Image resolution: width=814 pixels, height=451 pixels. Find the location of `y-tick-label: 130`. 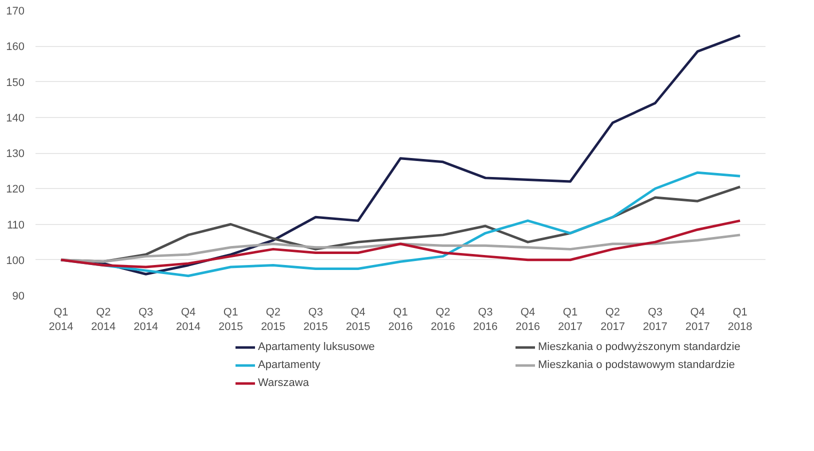

y-tick-label: 130 is located at coordinates (15, 154).